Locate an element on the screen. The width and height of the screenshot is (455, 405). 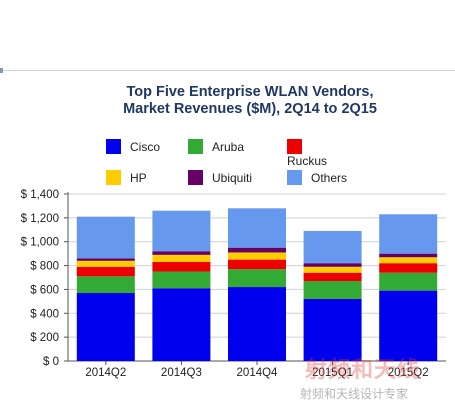
legend-label: Cisco is located at coordinates (145, 147).